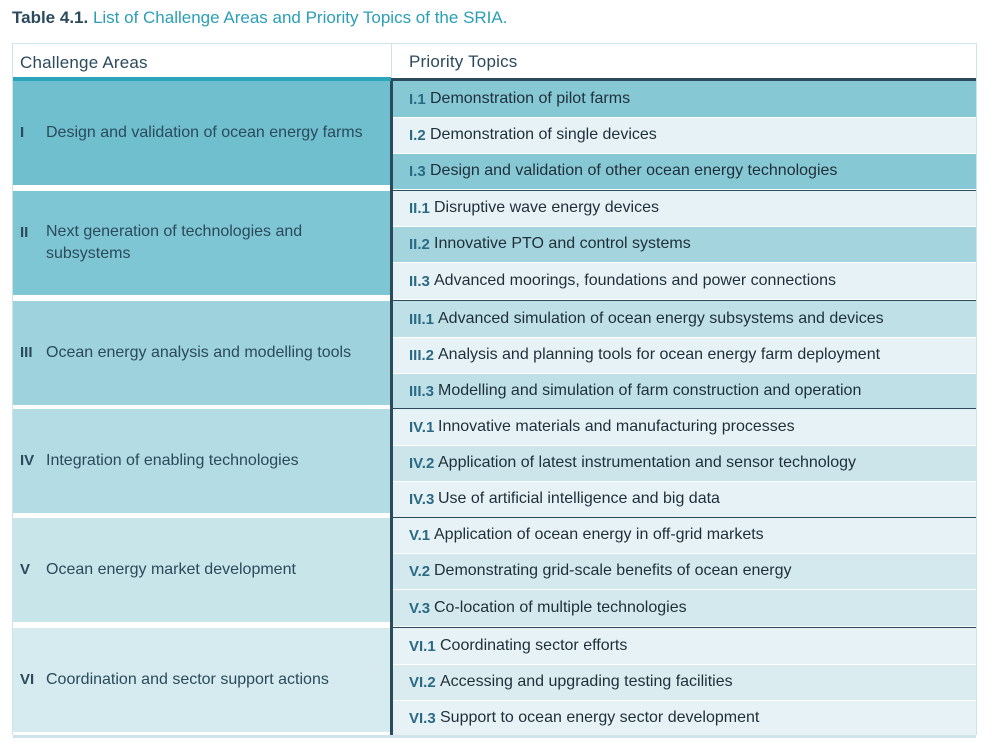 The height and width of the screenshot is (750, 997). I want to click on challenge-area-numeral: VI, so click(27, 679).